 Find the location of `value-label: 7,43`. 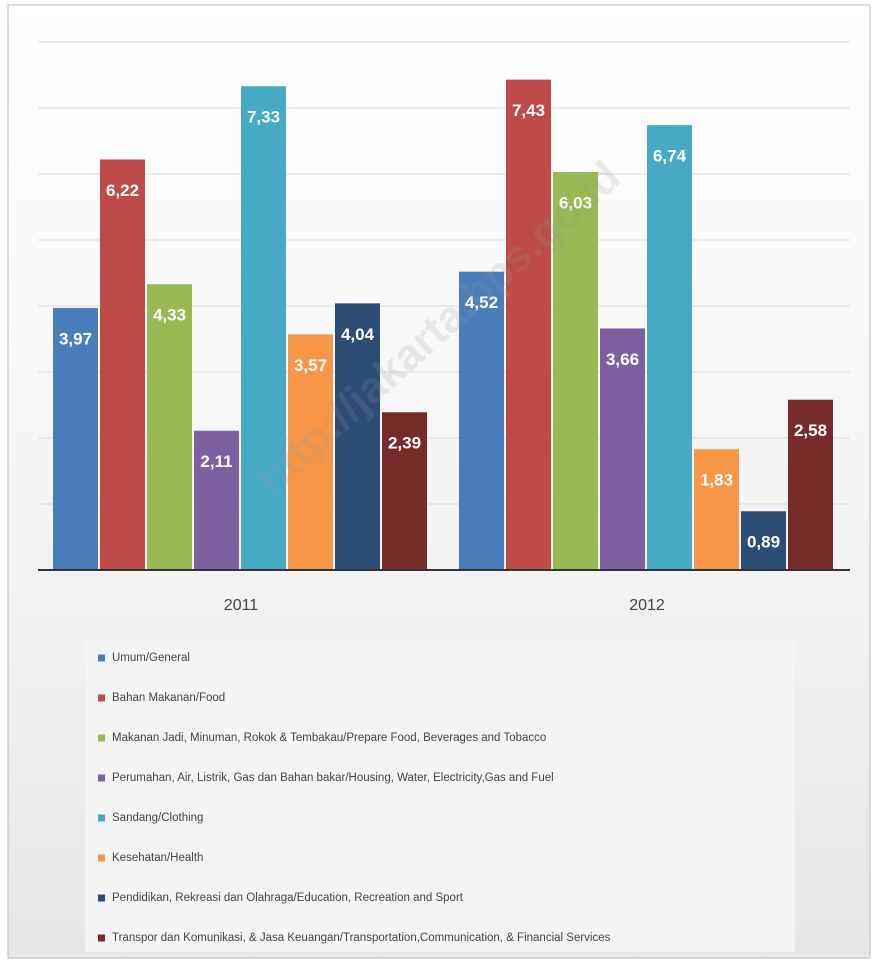

value-label: 7,43 is located at coordinates (528, 110).